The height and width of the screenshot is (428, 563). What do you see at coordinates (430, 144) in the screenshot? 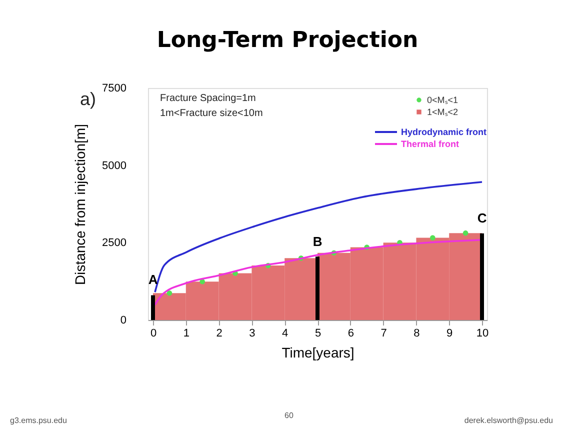
I see `legend-label: Thermal front` at bounding box center [430, 144].